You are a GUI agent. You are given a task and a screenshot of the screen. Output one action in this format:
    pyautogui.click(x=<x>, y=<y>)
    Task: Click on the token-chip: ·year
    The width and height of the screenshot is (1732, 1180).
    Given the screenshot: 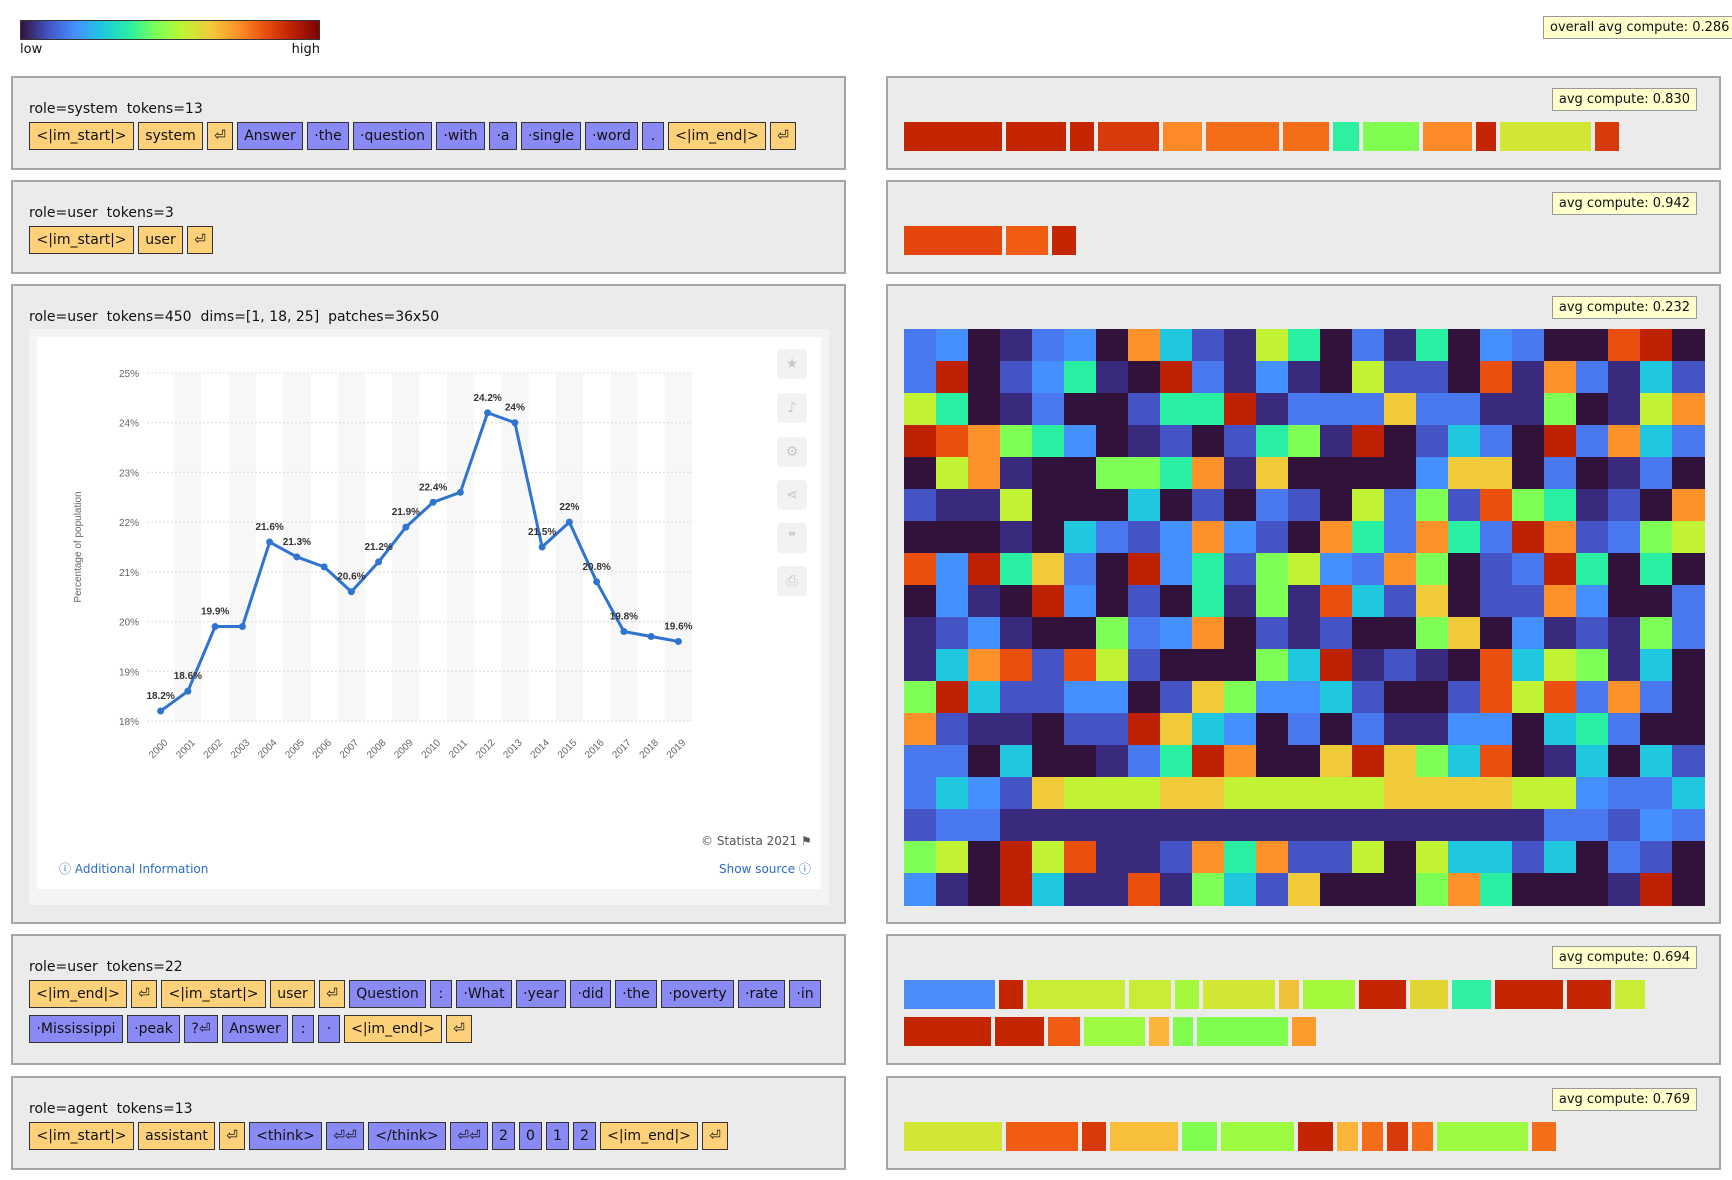 What is the action you would take?
    pyautogui.click(x=541, y=994)
    